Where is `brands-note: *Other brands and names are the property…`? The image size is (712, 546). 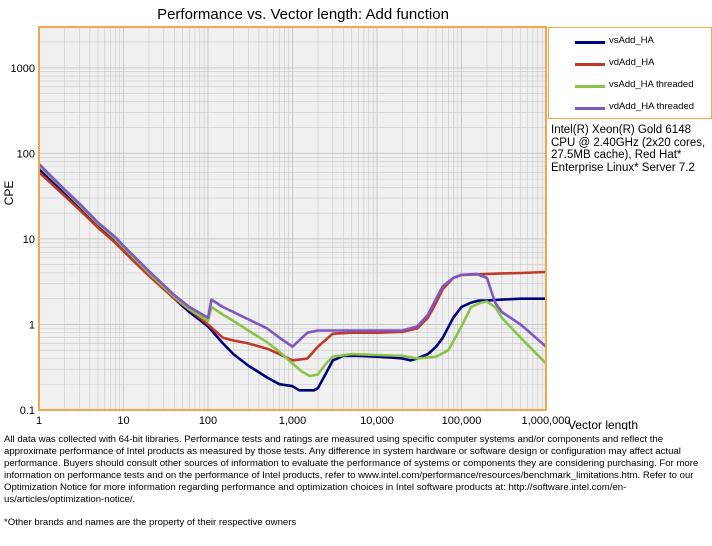 brands-note: *Other brands and names are the property… is located at coordinates (150, 522).